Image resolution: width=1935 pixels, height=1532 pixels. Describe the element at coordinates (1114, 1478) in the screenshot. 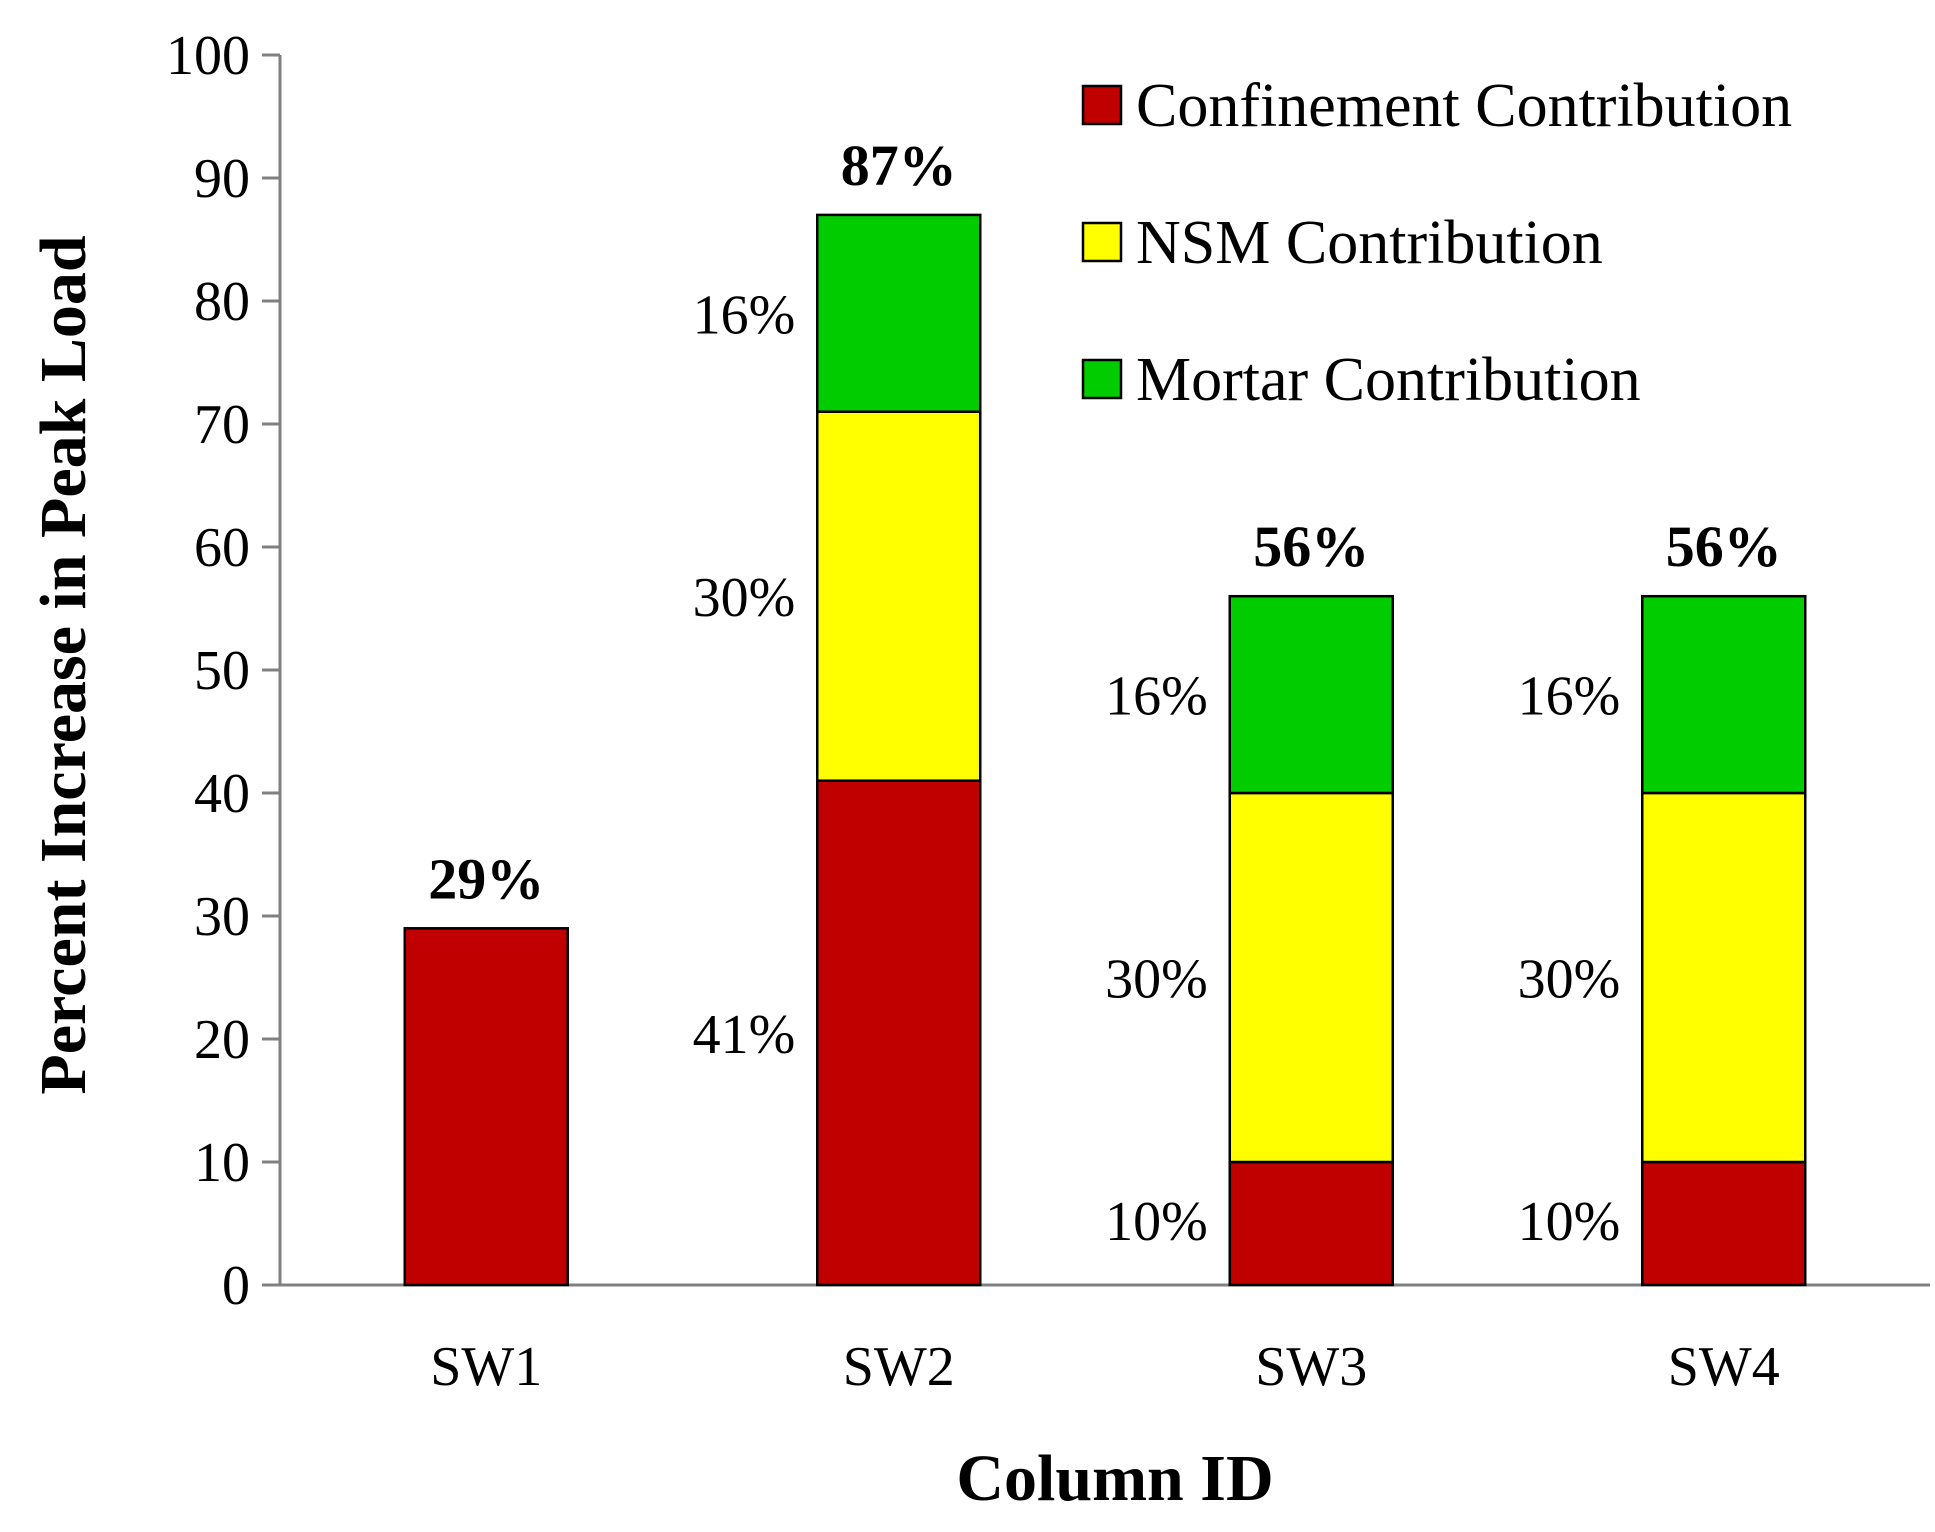

I see `x-axis-title: Column ID` at that location.